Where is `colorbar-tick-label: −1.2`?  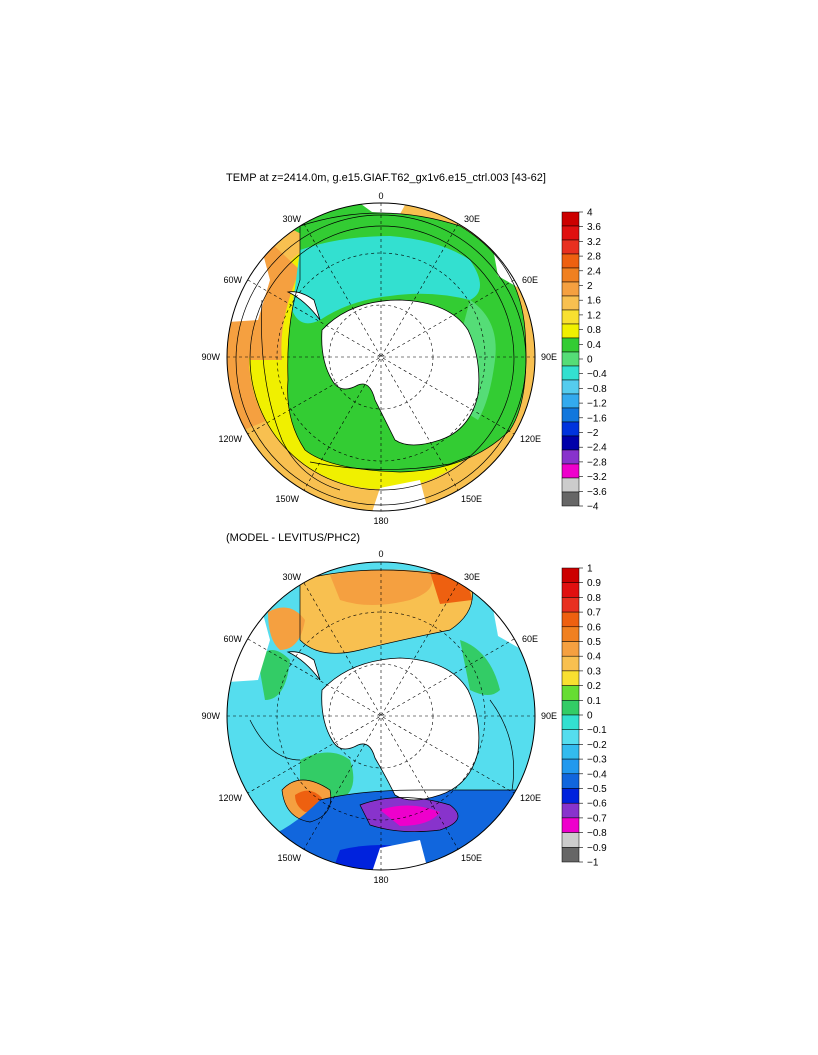 colorbar-tick-label: −1.2 is located at coordinates (597, 404).